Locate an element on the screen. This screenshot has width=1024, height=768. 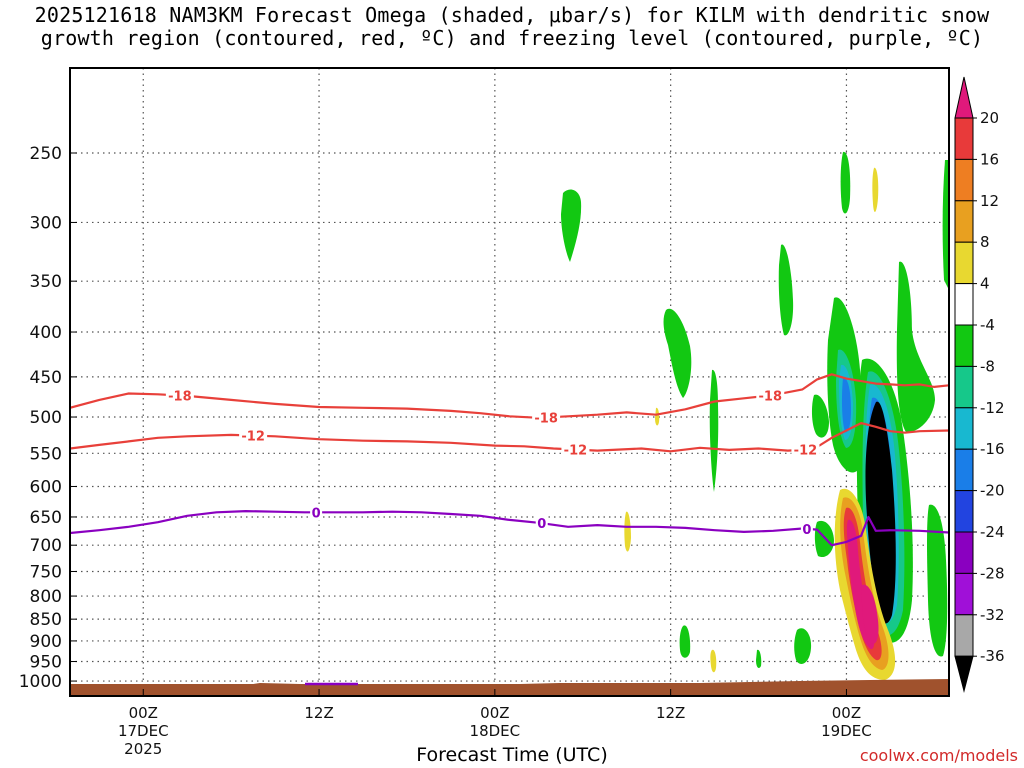
black-area is located at coordinates (880, 512).